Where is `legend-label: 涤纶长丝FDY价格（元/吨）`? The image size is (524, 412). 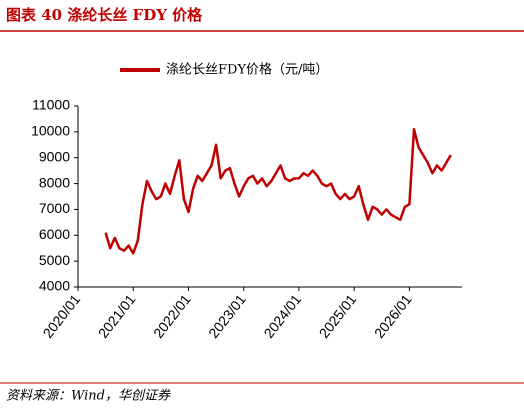 legend-label: 涤纶长丝FDY价格（元/吨） is located at coordinates (247, 70).